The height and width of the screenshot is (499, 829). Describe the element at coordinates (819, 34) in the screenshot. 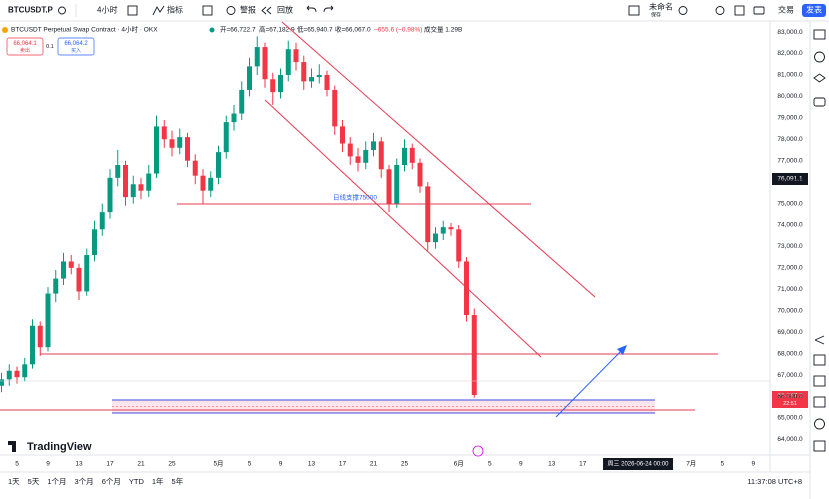

I see `watchlist-icon` at that location.